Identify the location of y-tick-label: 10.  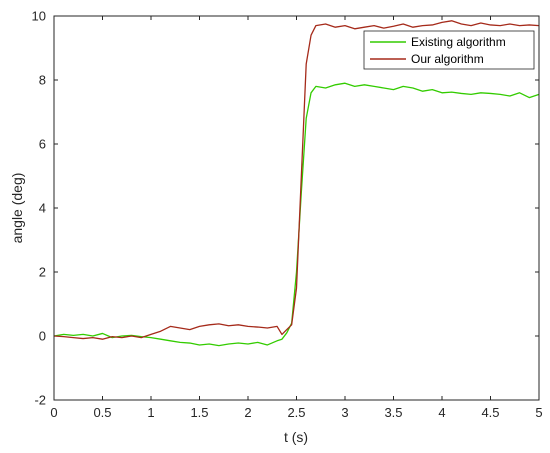
(39, 16).